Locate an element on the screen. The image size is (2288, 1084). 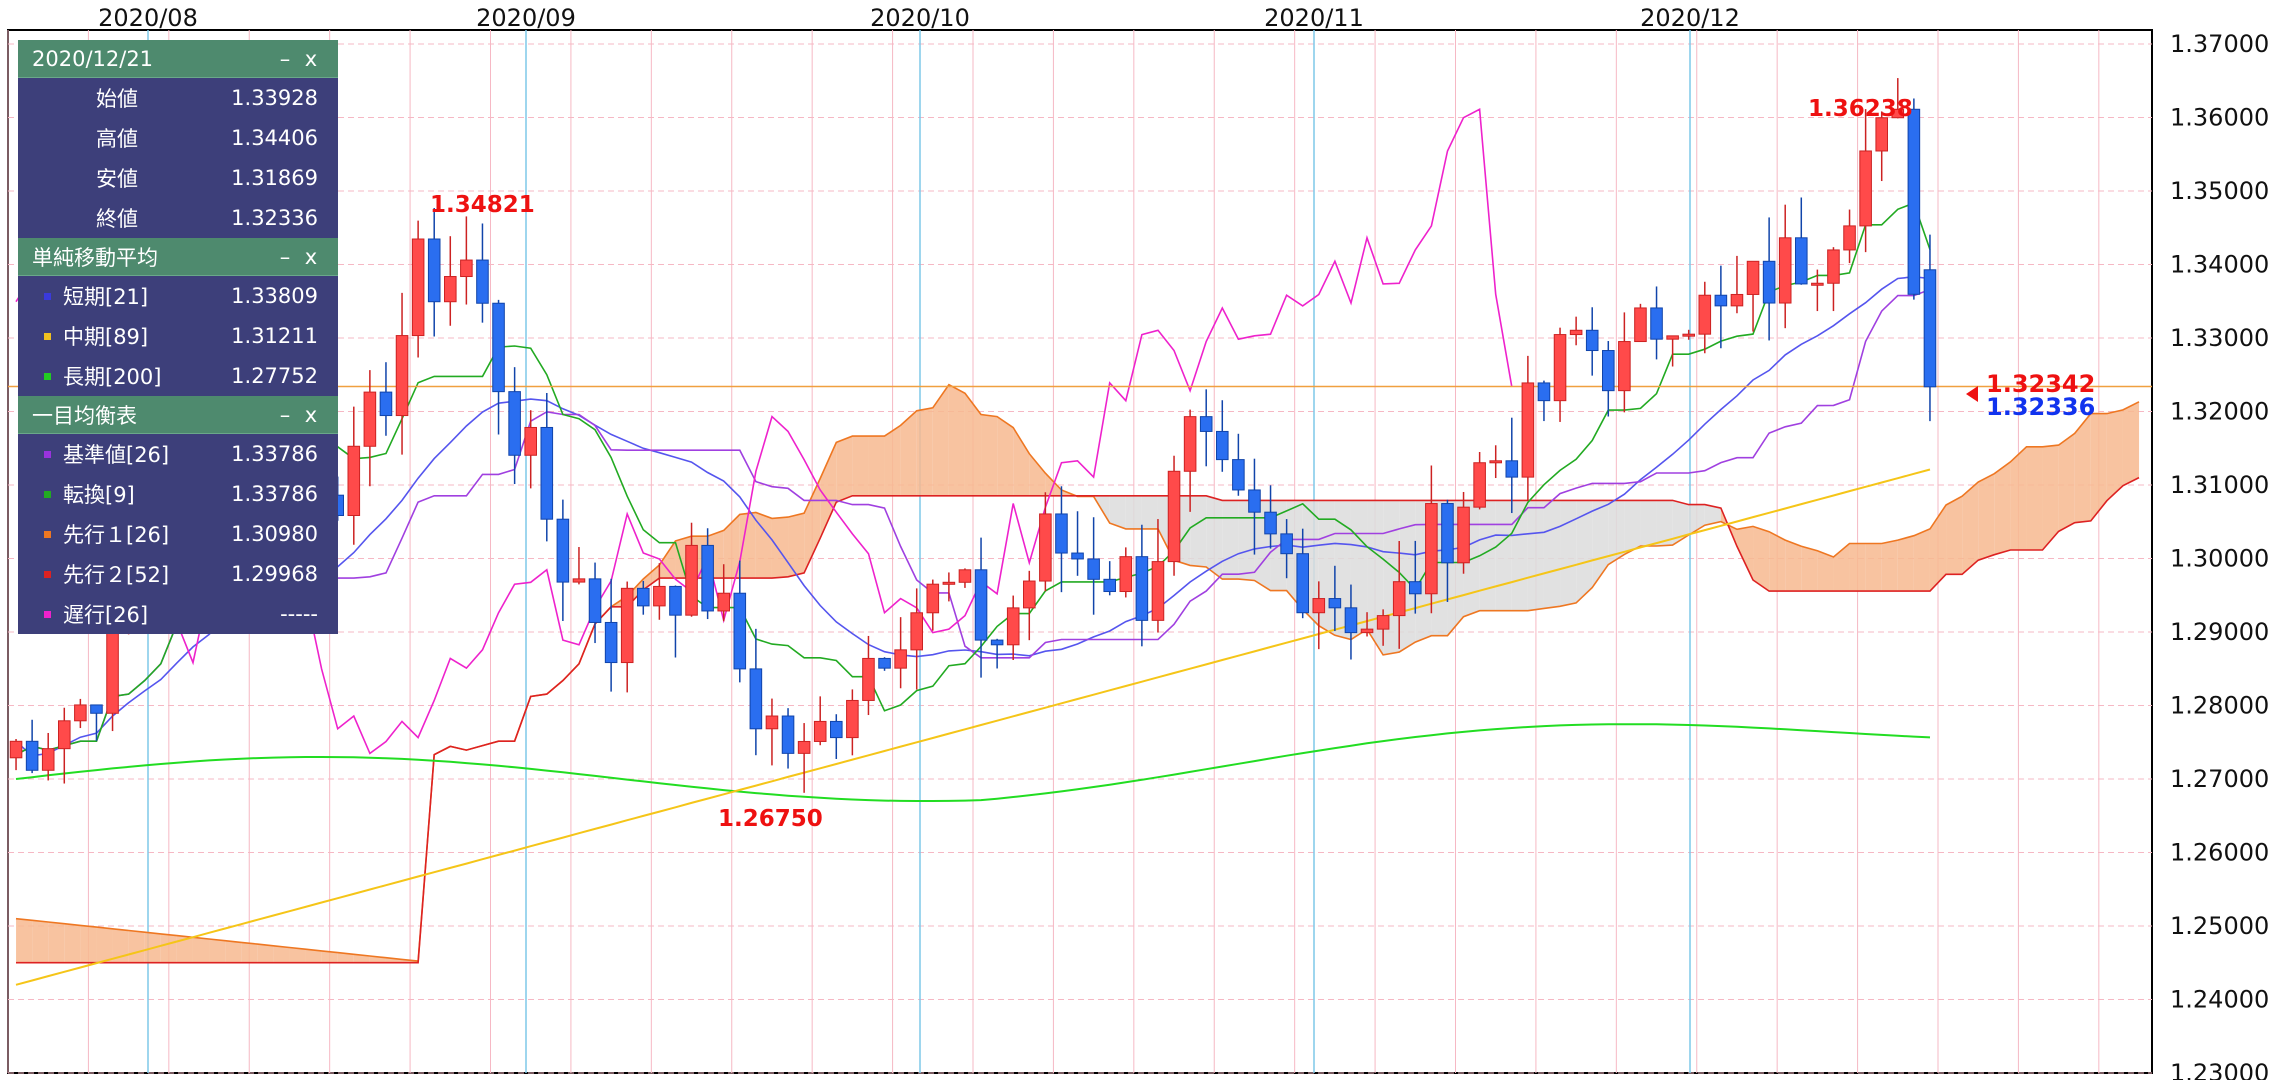
y-tick-label: 1.35000 is located at coordinates (2219, 191).